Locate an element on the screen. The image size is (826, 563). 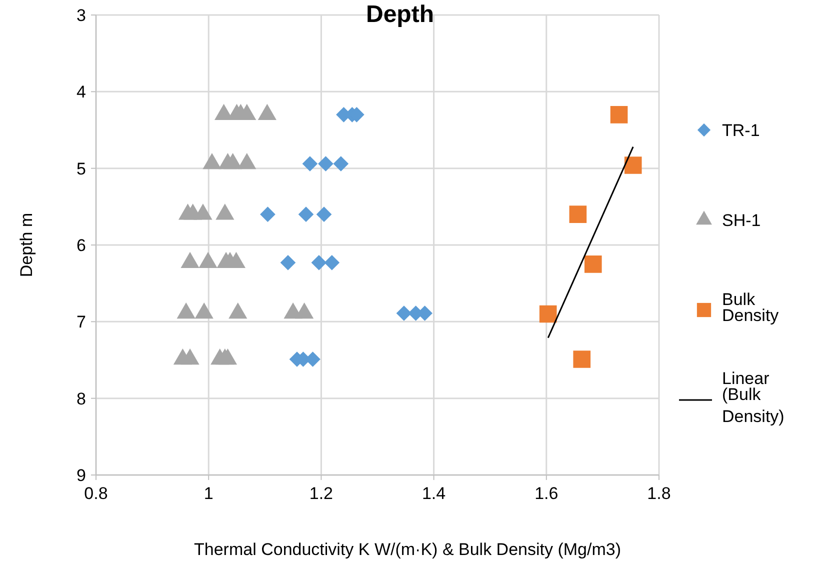
x-axis-title: Thermal Conductivity K W/(m·K) & Bulk Density (Mg/m3) is located at coordinates (407, 549).